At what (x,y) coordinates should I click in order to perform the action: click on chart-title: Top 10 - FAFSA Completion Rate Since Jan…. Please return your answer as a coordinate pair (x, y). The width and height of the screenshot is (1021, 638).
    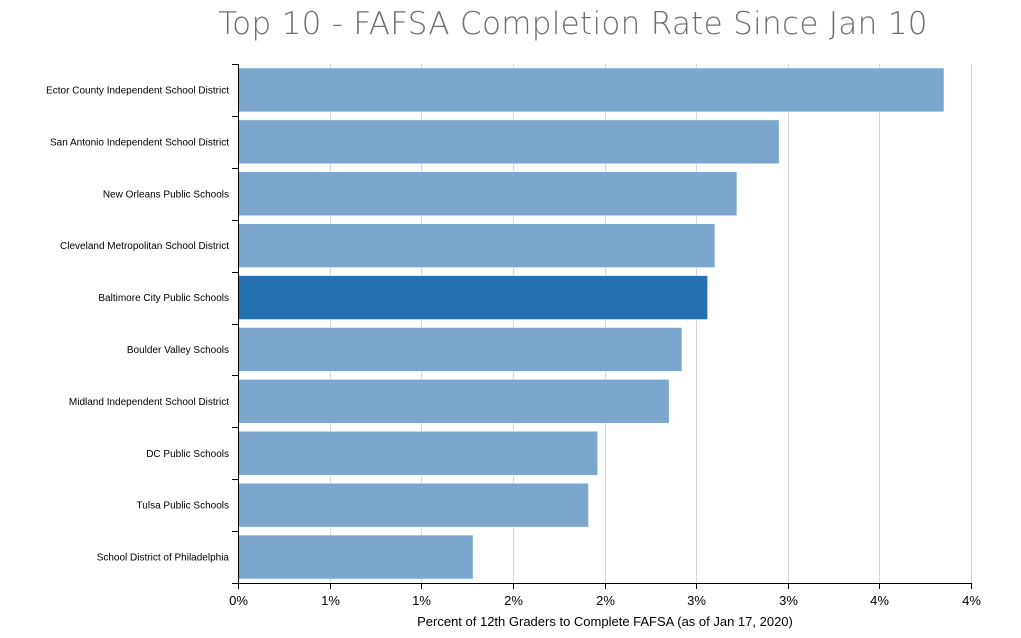
    Looking at the image, I should click on (573, 24).